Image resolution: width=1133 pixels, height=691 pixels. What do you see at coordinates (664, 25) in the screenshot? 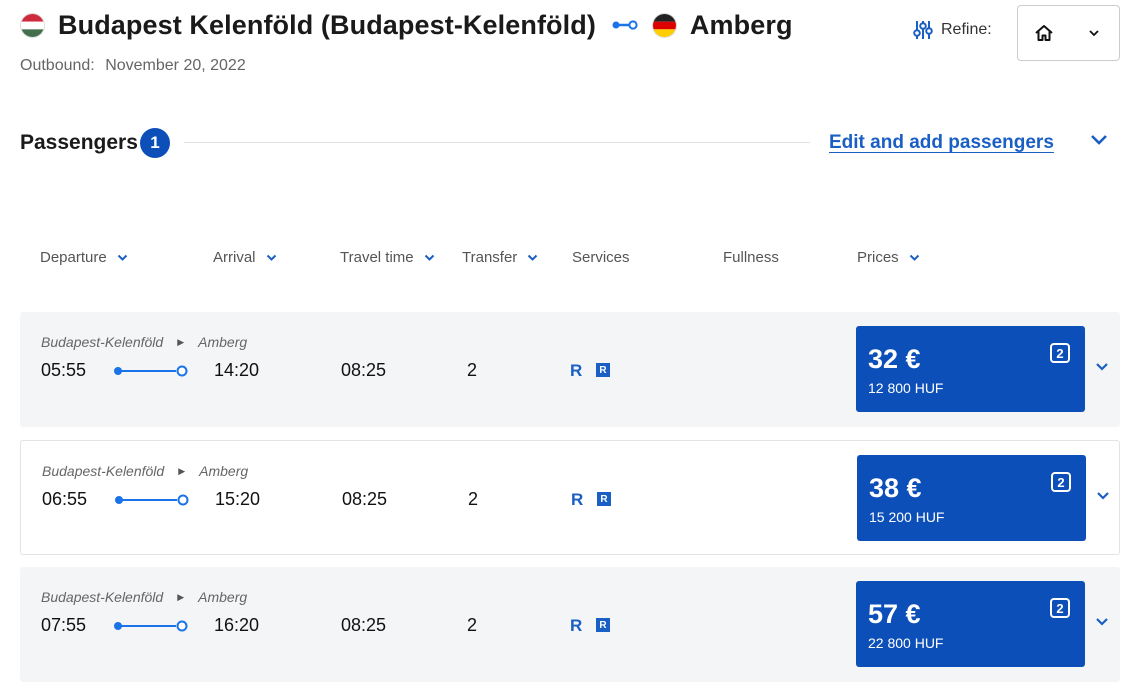
I see `flag-germany-icon` at bounding box center [664, 25].